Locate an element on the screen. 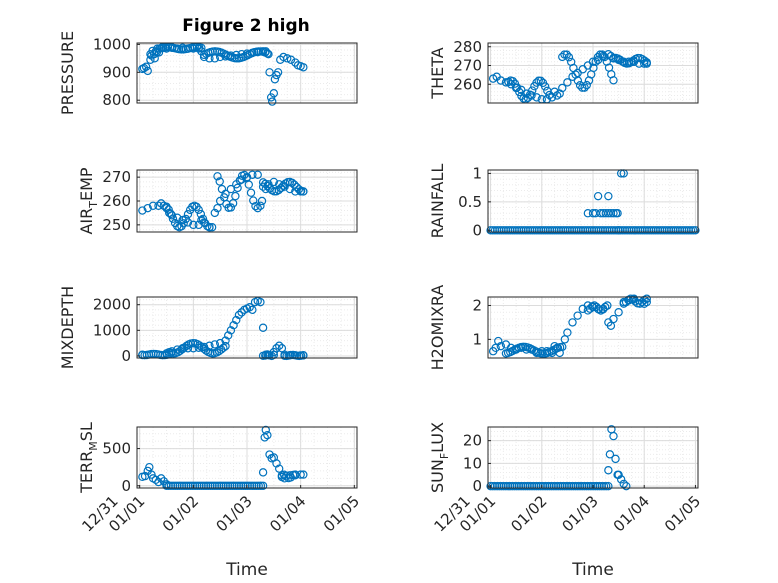  y-axis-label: THETA is located at coordinates (437, 73).